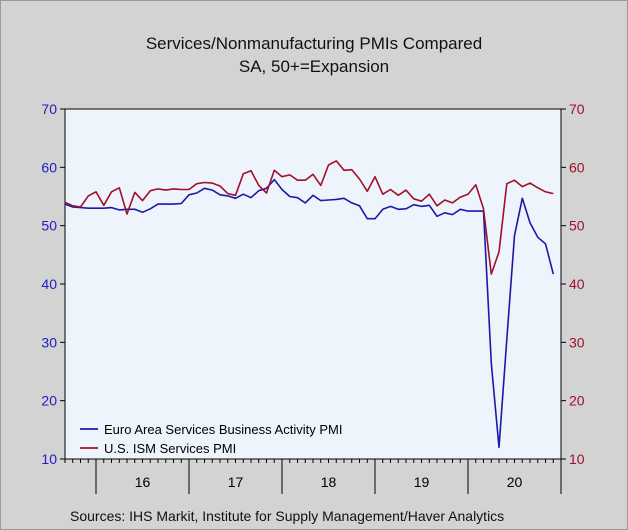 This screenshot has height=530, width=628. Describe the element at coordinates (49, 342) in the screenshot. I see `y-left-tick-label: 30` at that location.